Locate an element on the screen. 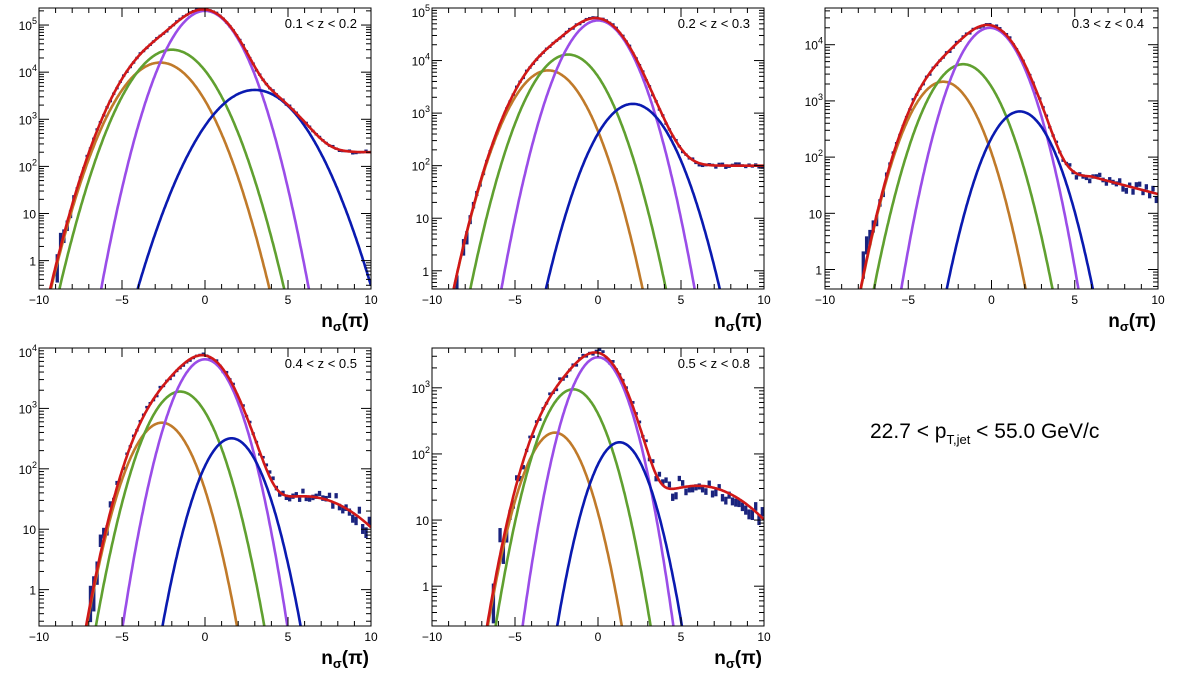  panel-label: 0.5 < z < 0.8 is located at coordinates (714, 363).